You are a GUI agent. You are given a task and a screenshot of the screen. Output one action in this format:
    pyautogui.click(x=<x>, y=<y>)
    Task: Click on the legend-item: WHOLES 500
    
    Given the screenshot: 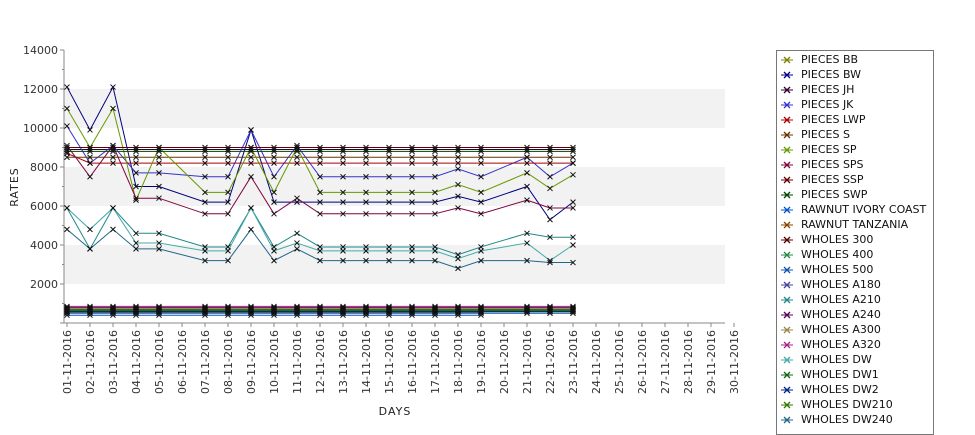 What is the action you would take?
    pyautogui.click(x=827, y=269)
    